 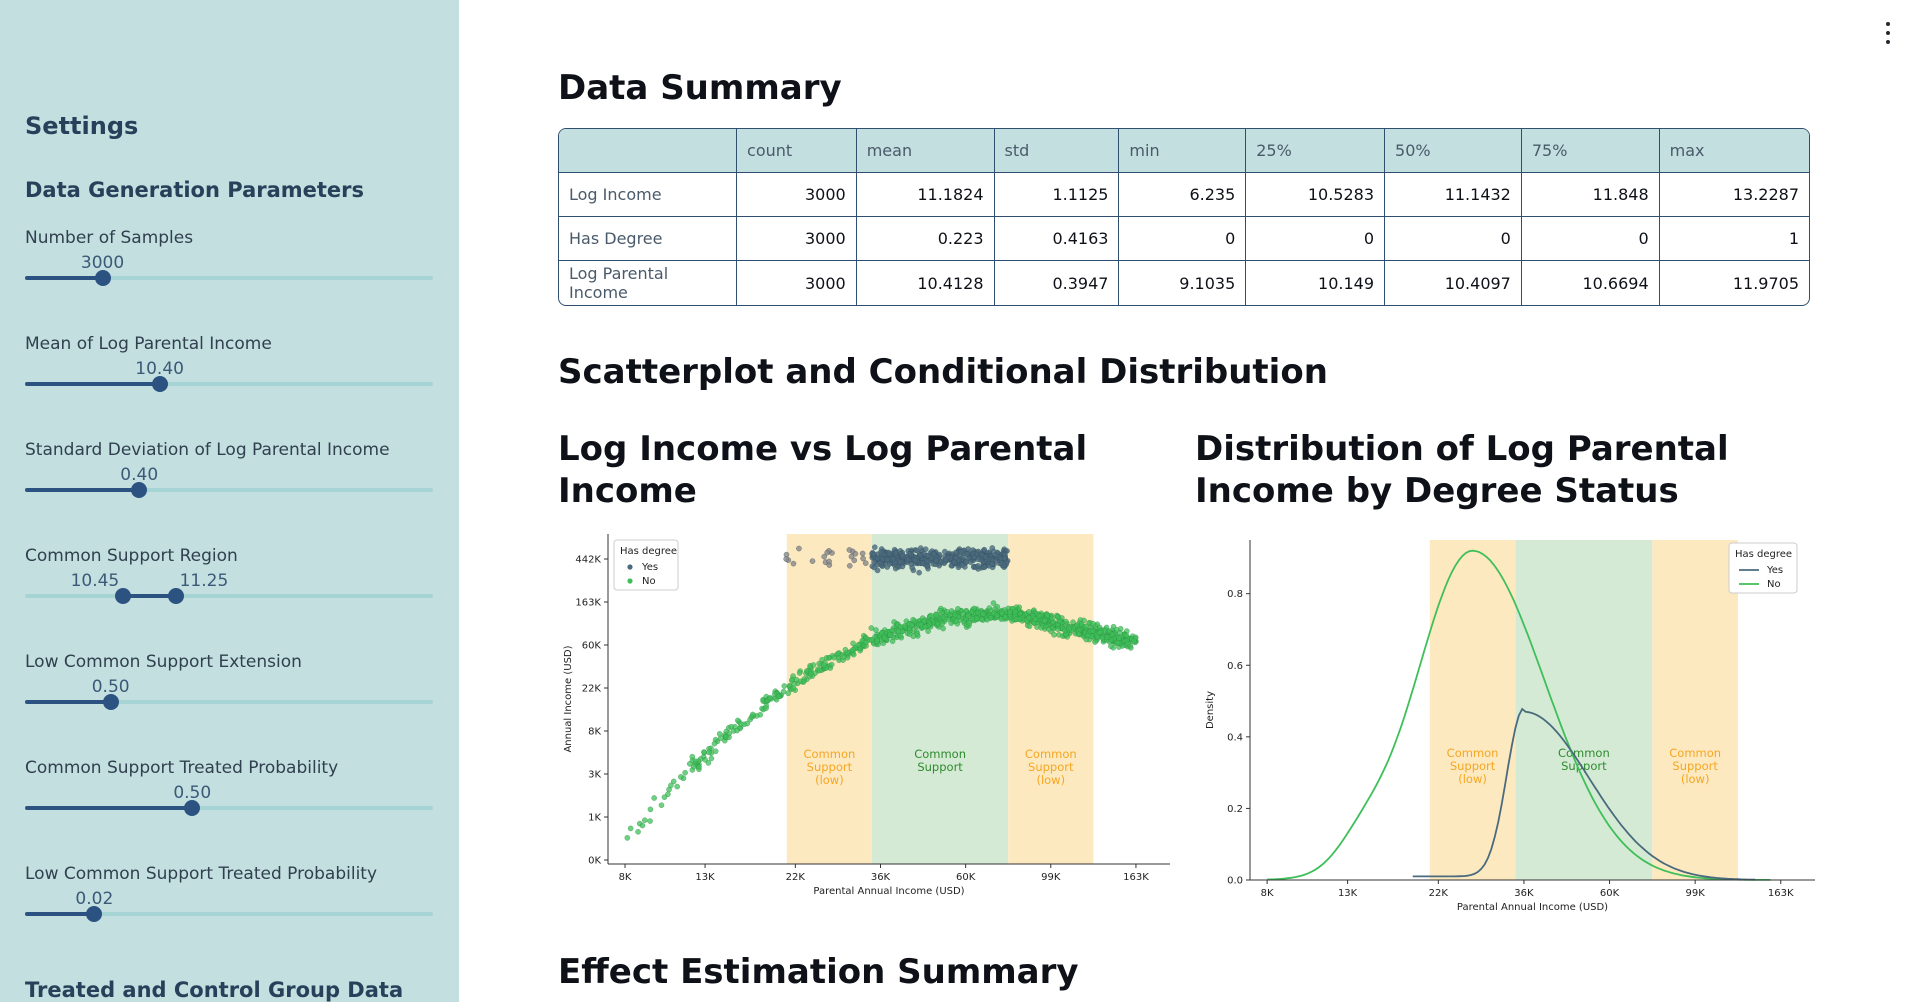 What do you see at coordinates (229, 586) in the screenshot?
I see `slider-common-support-region: Common Support Region 10.45 11.25` at bounding box center [229, 586].